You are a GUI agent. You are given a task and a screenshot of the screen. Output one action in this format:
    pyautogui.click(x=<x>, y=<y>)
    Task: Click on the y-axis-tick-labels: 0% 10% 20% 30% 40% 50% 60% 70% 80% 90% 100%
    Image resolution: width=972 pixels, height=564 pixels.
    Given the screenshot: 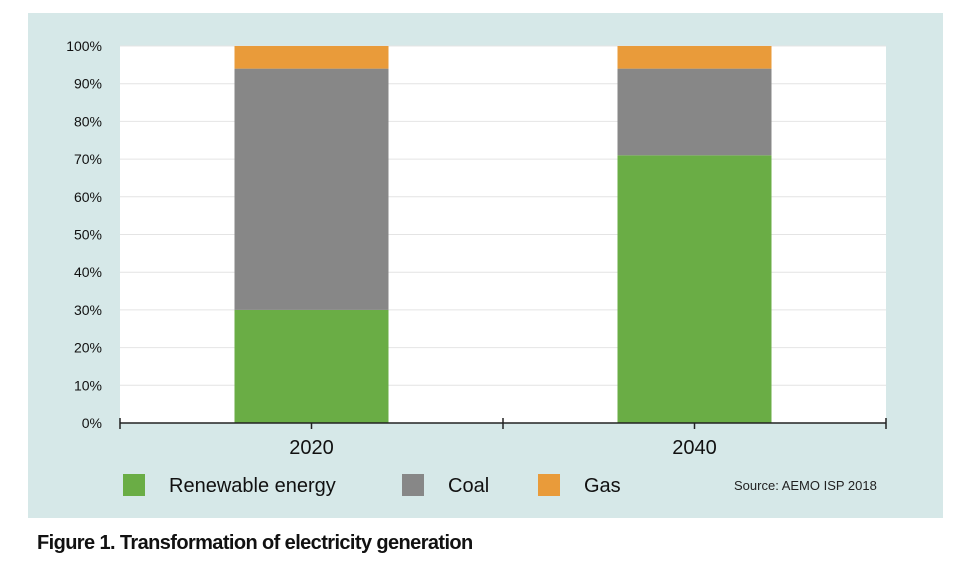 What is the action you would take?
    pyautogui.click(x=84, y=234)
    